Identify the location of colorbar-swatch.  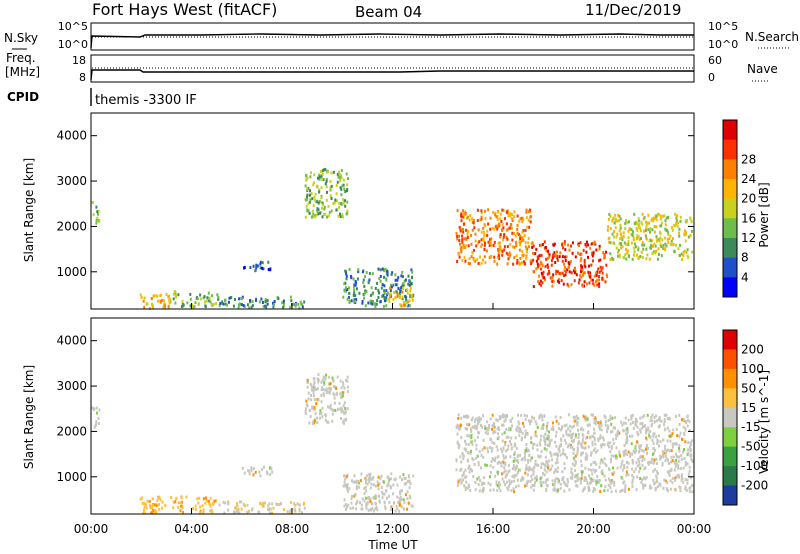
(730, 476).